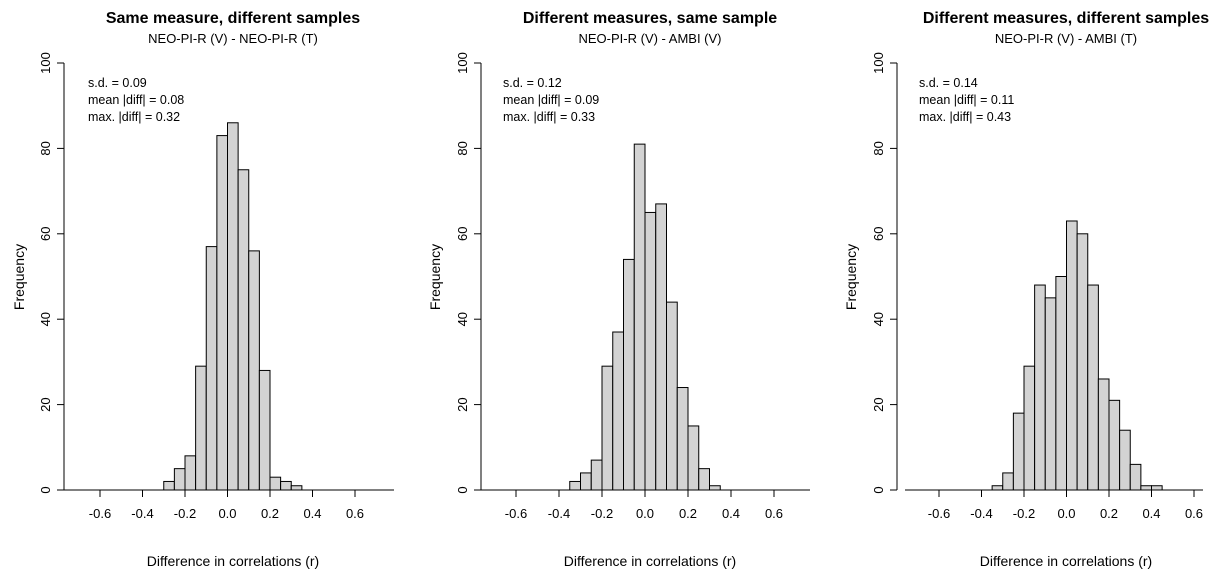 Image resolution: width=1232 pixels, height=581 pixels. I want to click on panel-1-xlabel: Difference in correlations (r), so click(233, 561).